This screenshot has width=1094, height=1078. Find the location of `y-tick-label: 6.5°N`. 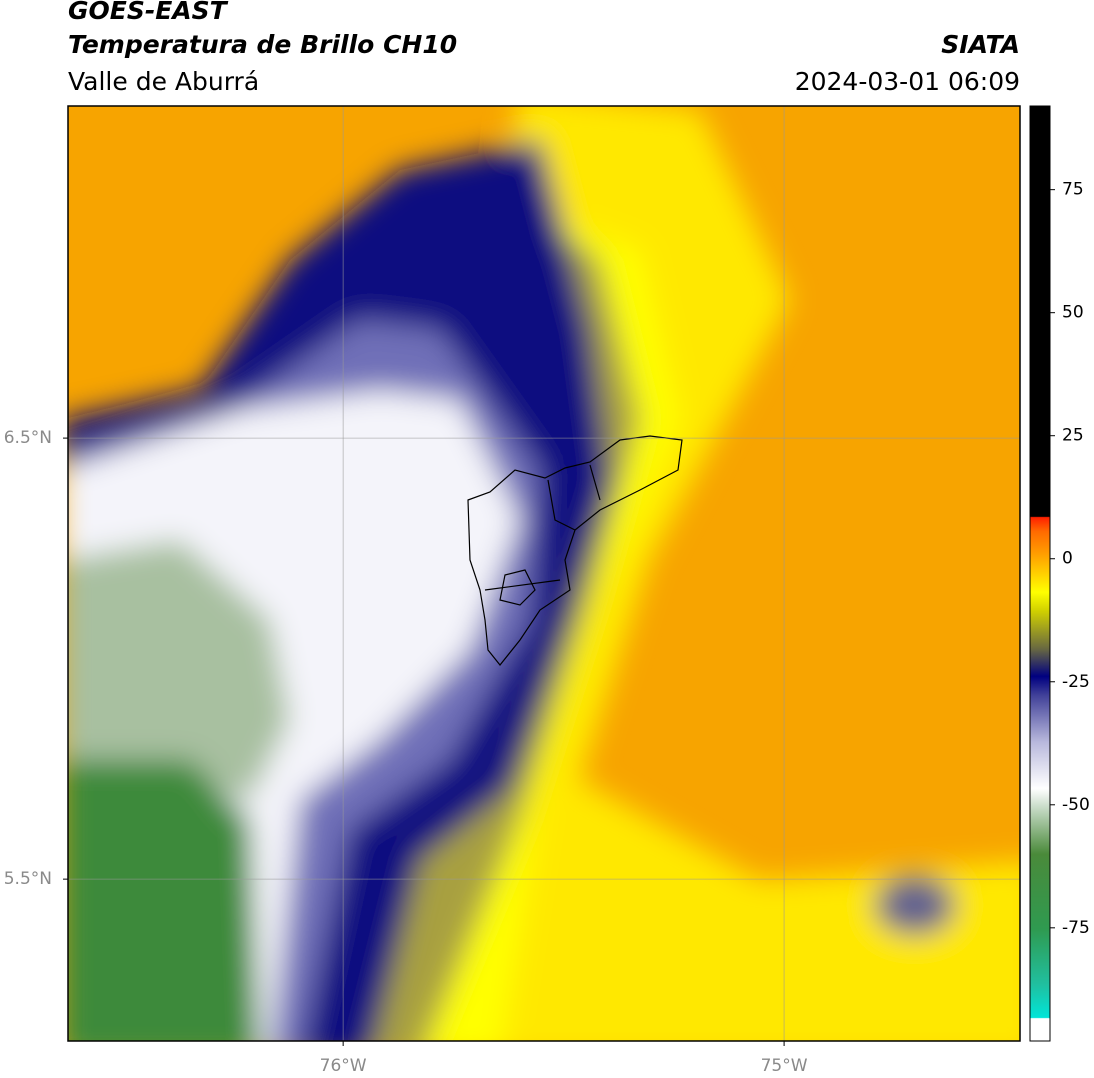

y-tick-label: 6.5°N is located at coordinates (28, 438).